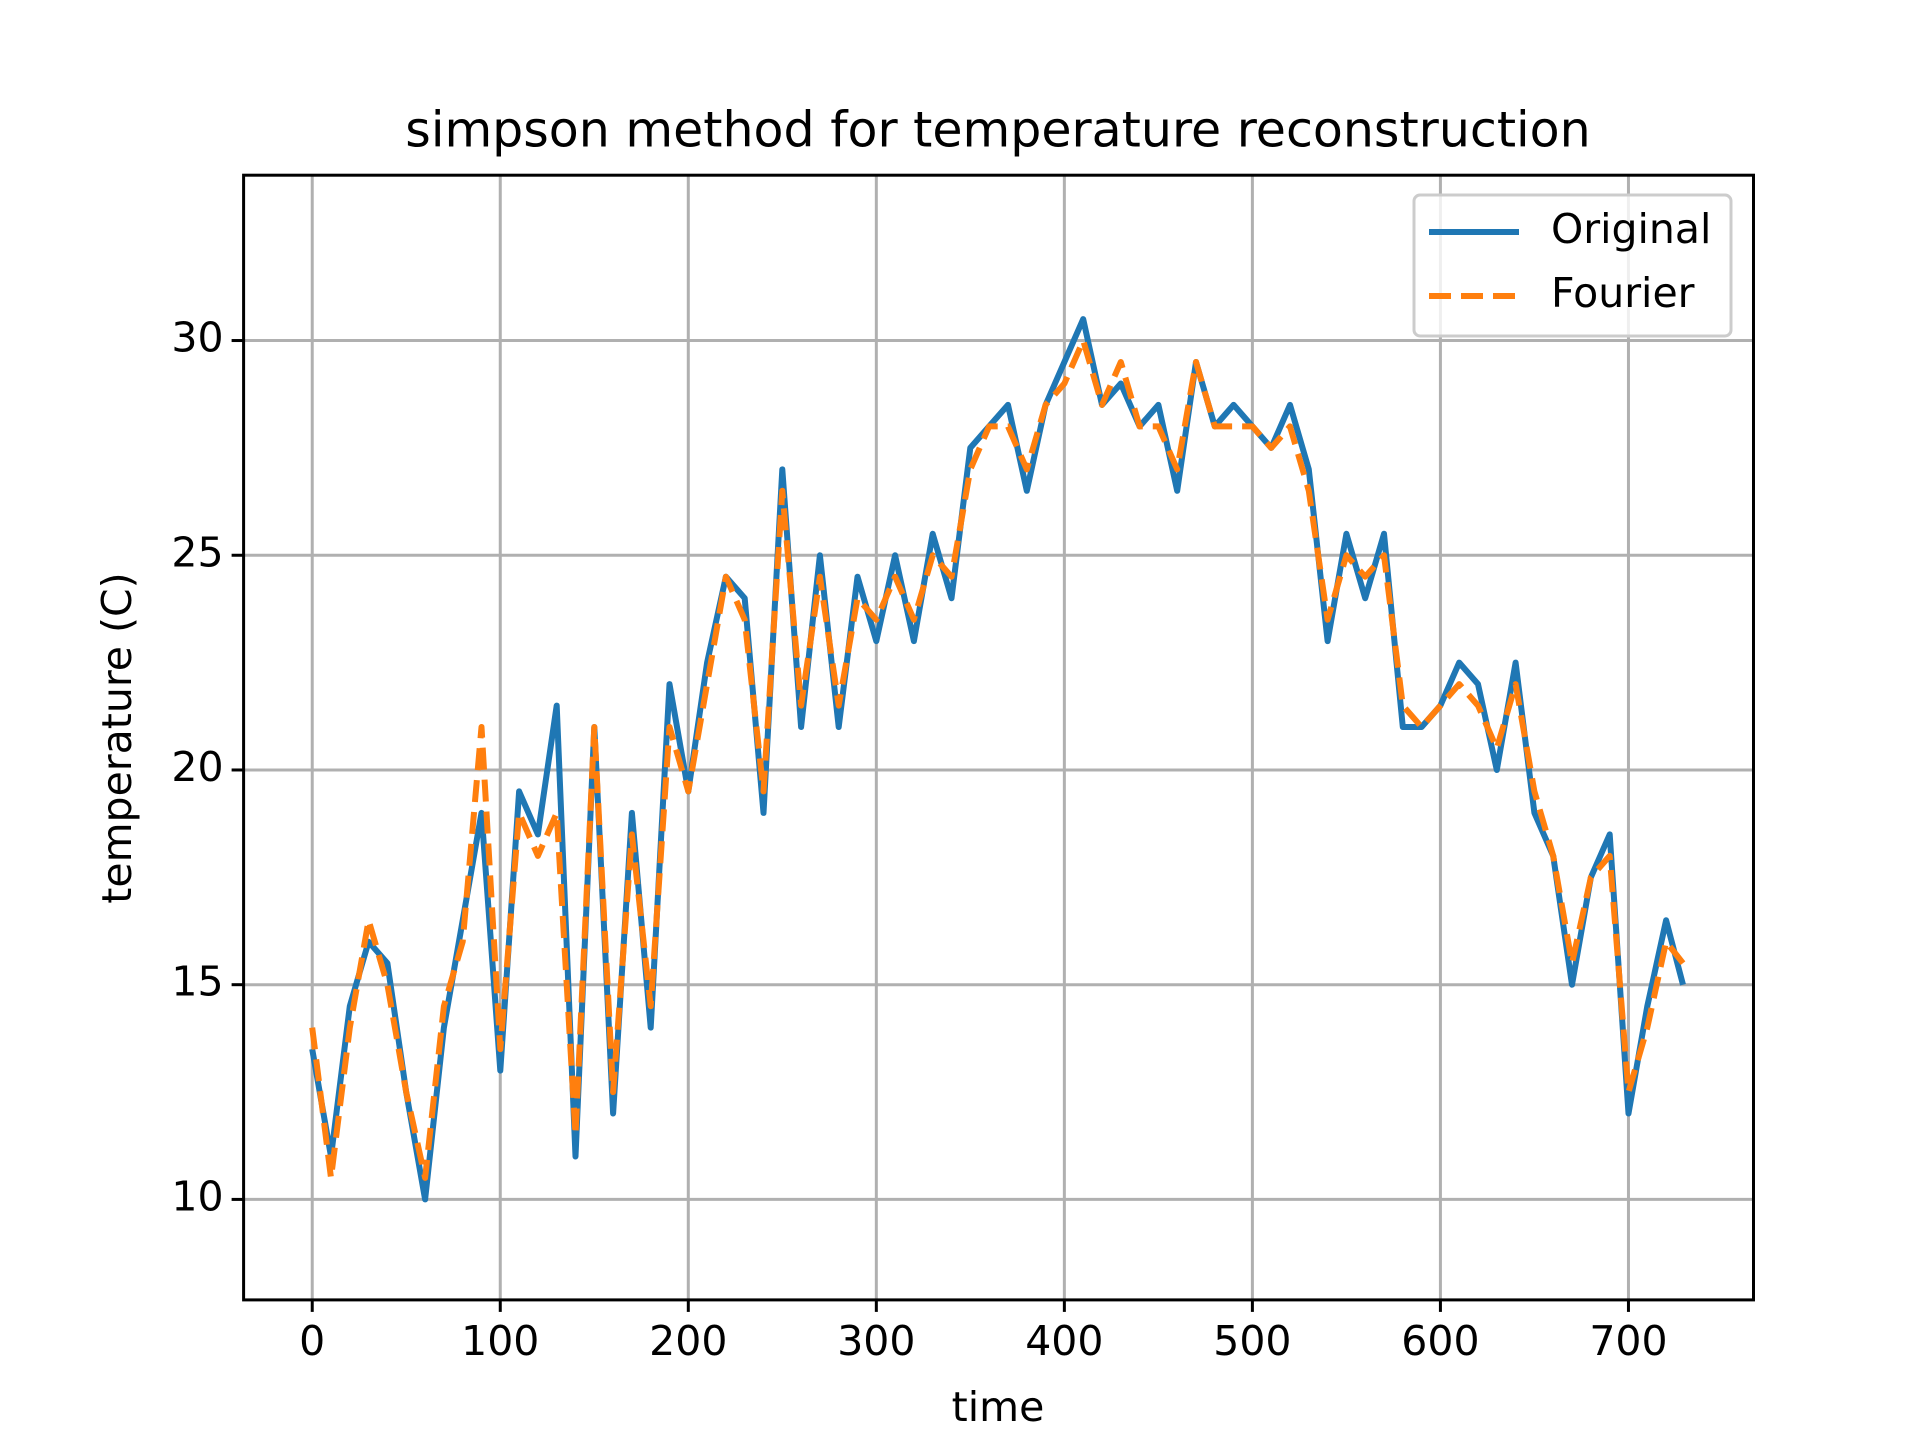 The height and width of the screenshot is (1440, 1920). I want to click on legend-label: Fourier, so click(1623, 293).